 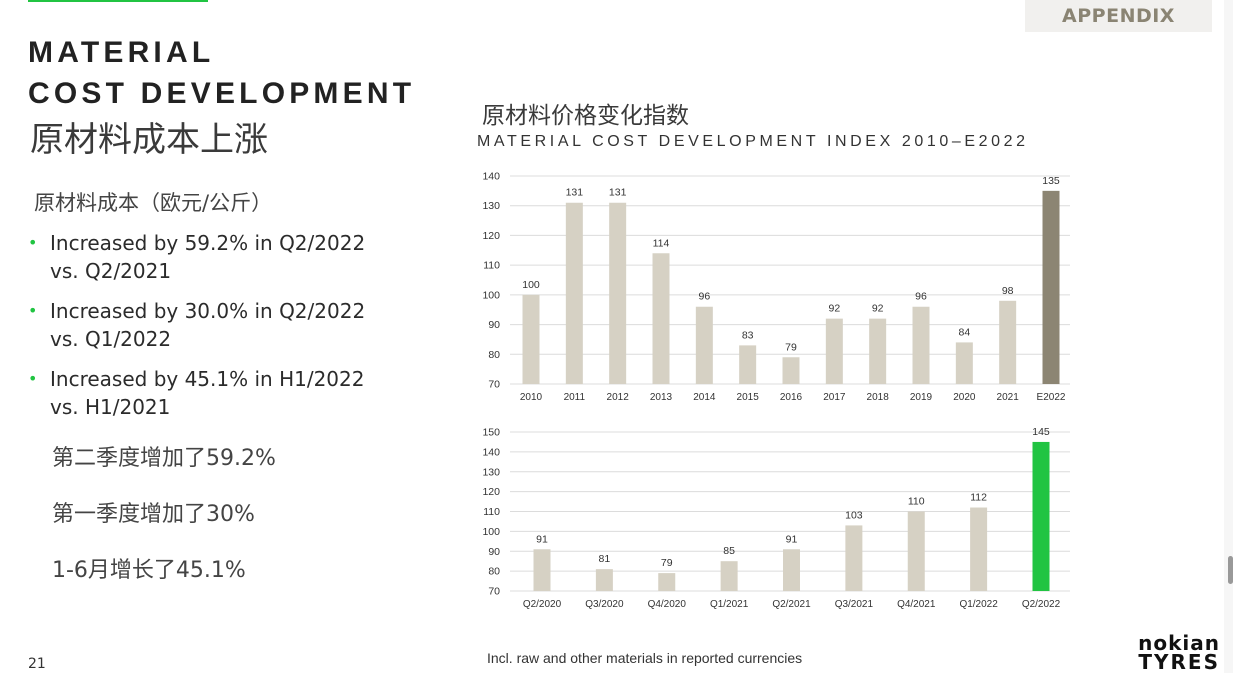 What do you see at coordinates (164, 458) in the screenshot?
I see `chinese-note: 第二季度增加了59.2%` at bounding box center [164, 458].